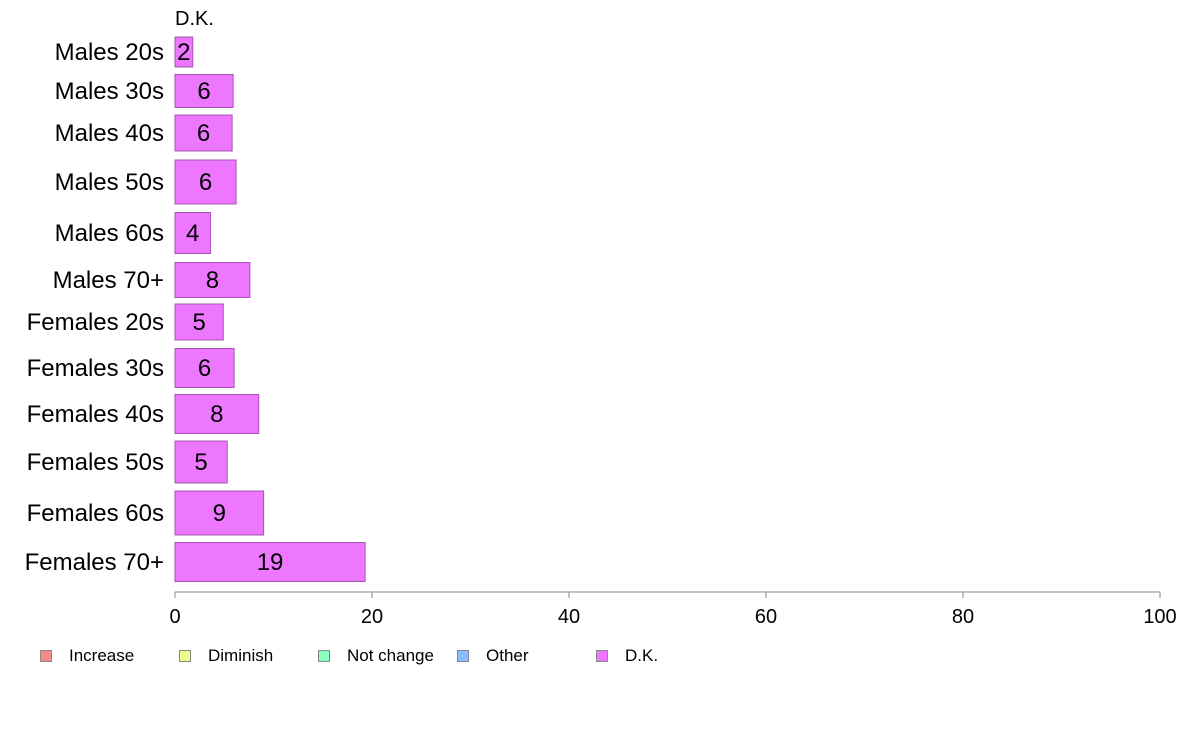 This screenshot has height=736, width=1188. What do you see at coordinates (109, 182) in the screenshot?
I see `category-label-males-50s: Males 50s` at bounding box center [109, 182].